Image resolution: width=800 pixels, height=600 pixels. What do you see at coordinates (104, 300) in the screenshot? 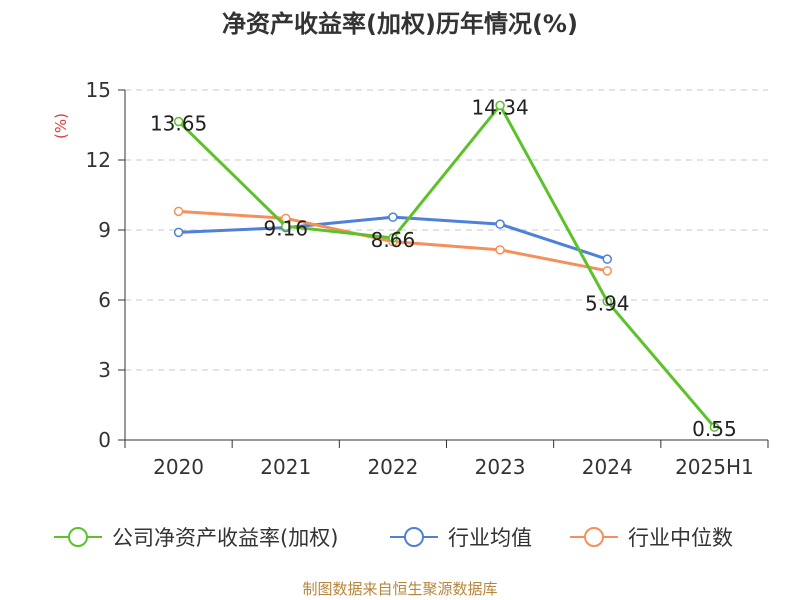
I see `y-tick-label: 6` at bounding box center [104, 300].